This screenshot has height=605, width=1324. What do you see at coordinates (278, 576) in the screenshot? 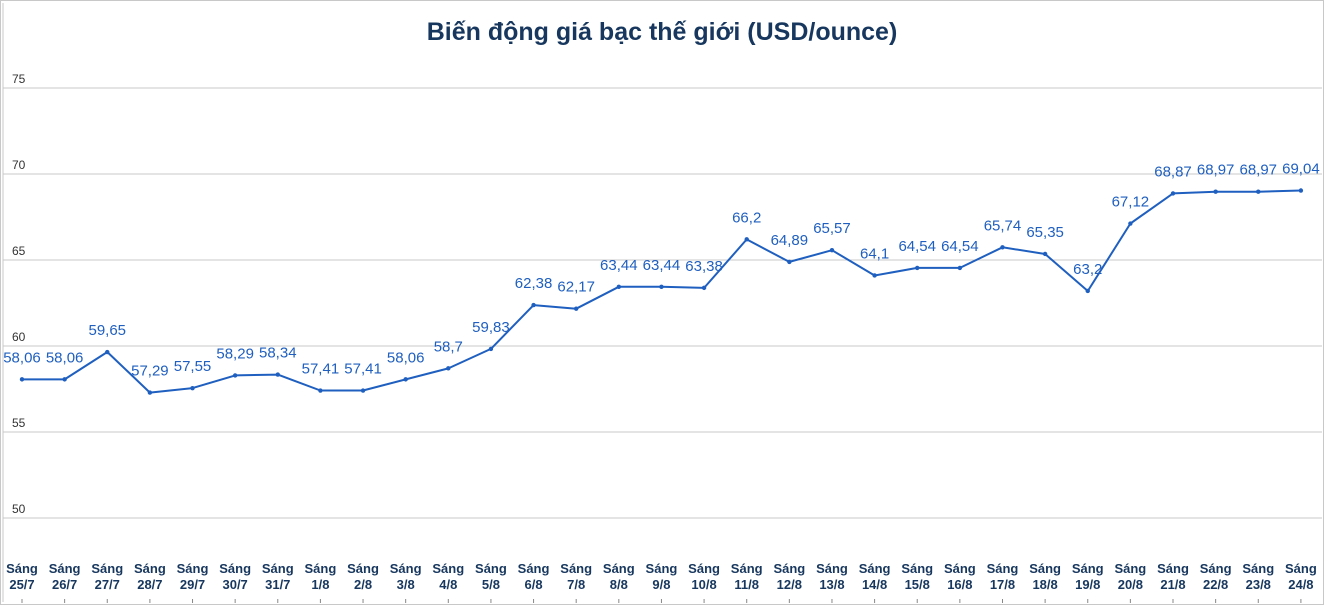
I see `x-tick-label: Sáng 31/7` at bounding box center [278, 576].